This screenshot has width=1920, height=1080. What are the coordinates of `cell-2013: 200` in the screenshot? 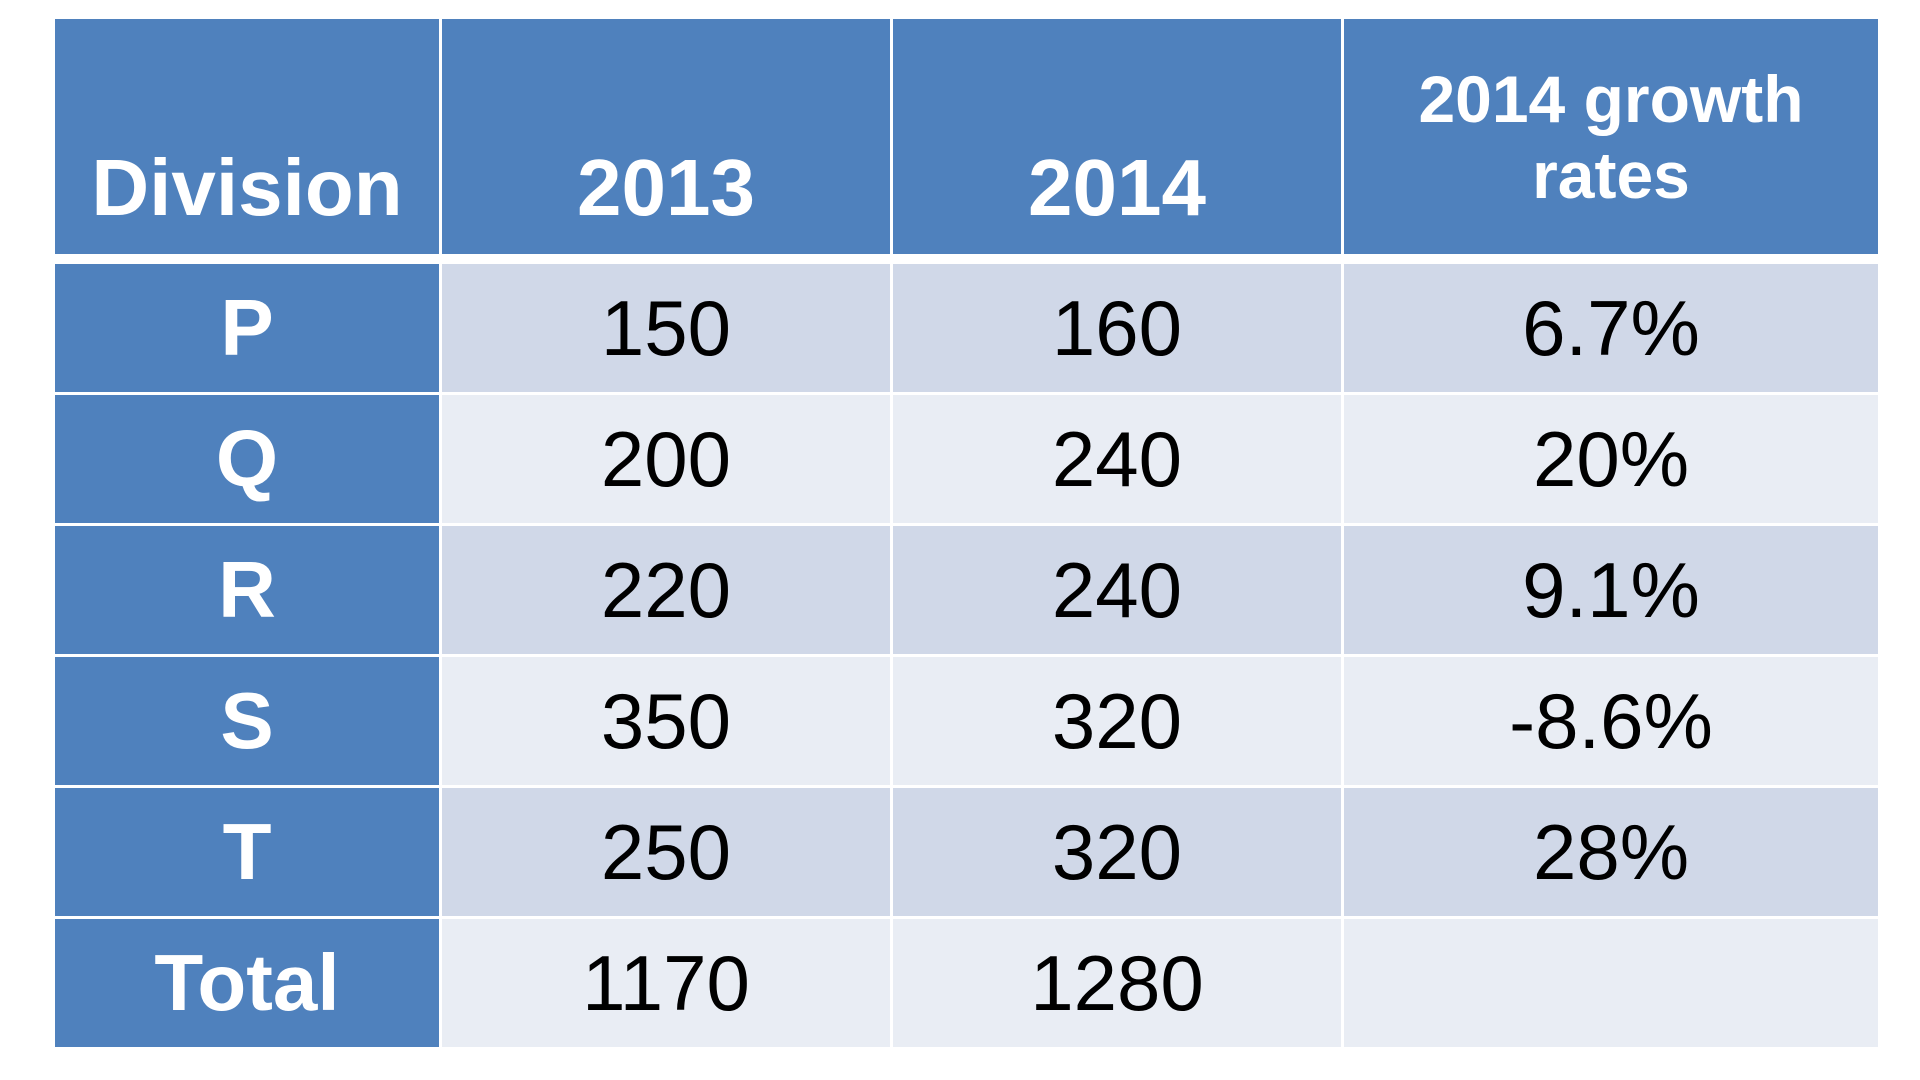 It's located at (666, 460).